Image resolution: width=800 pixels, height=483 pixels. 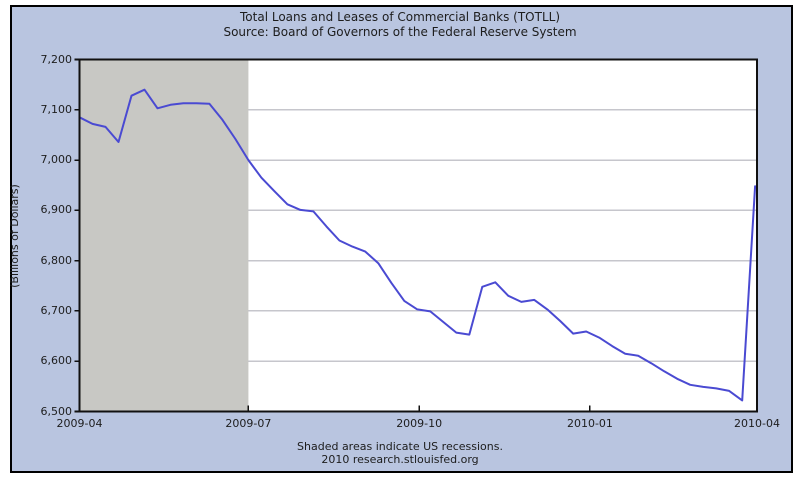 What do you see at coordinates (56, 411) in the screenshot?
I see `y-tick-label: 6,500` at bounding box center [56, 411].